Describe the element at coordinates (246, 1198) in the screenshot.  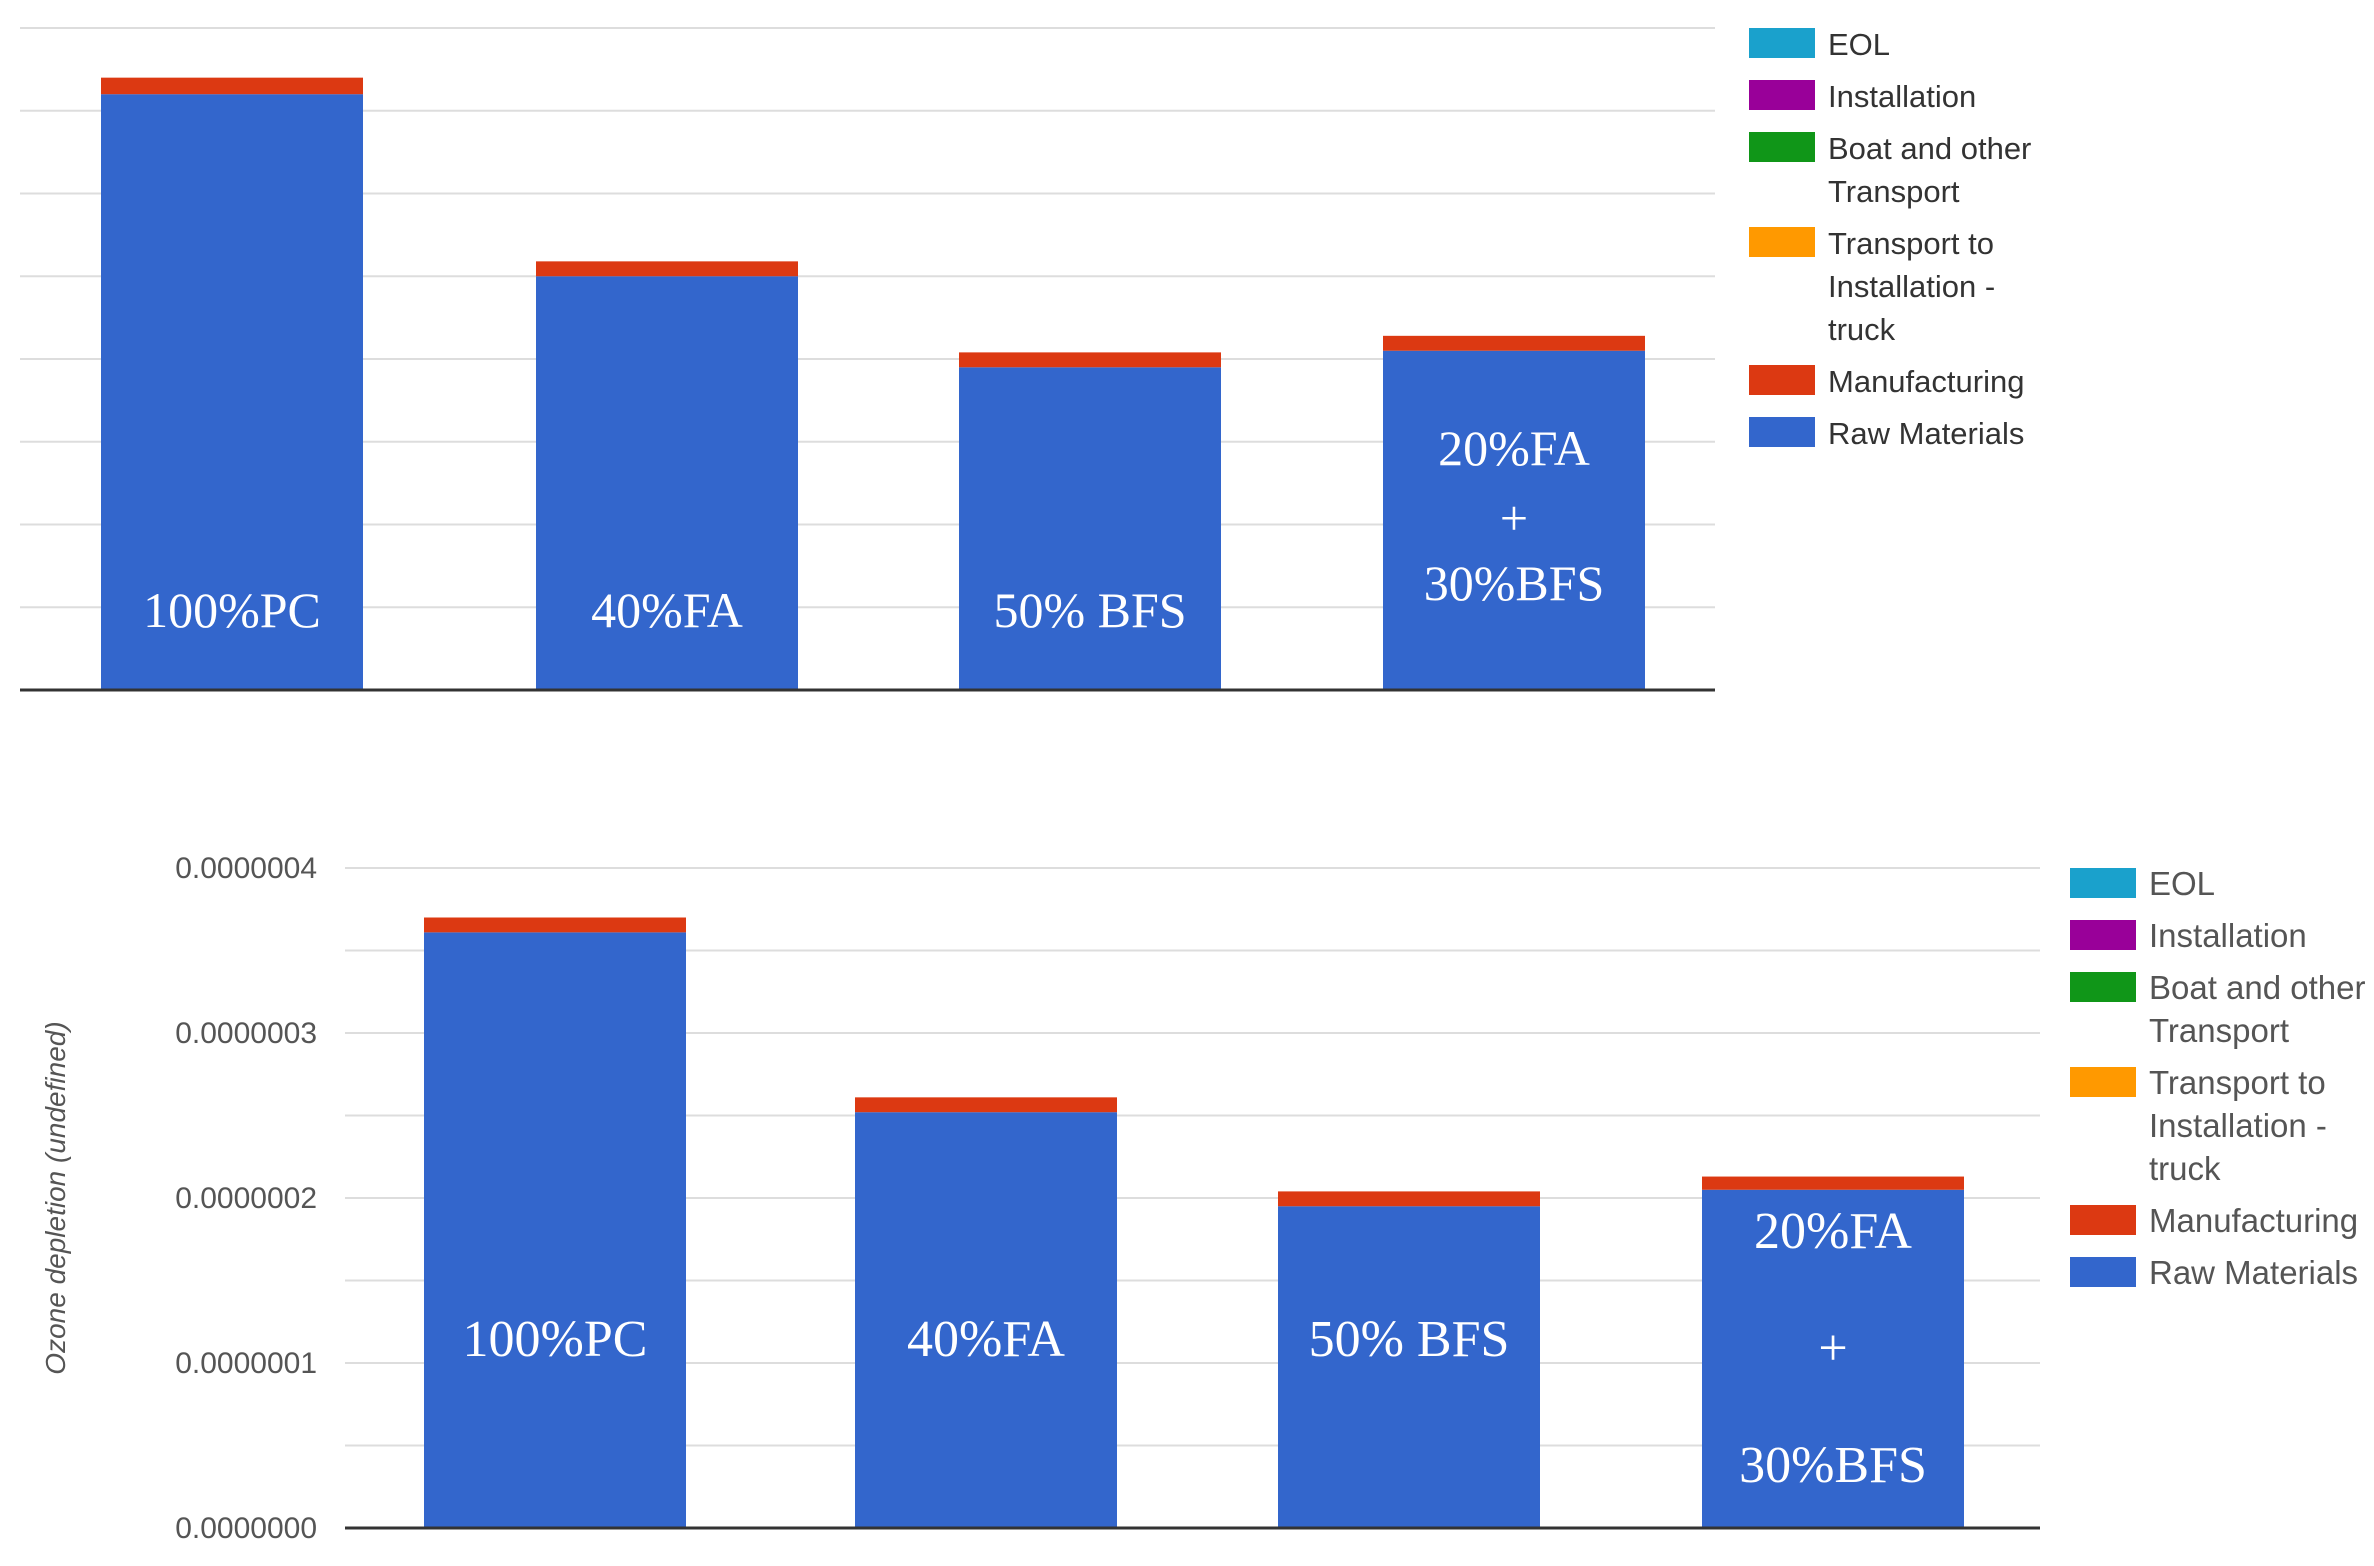
I see `y-tick-label: 0.0000002` at that location.